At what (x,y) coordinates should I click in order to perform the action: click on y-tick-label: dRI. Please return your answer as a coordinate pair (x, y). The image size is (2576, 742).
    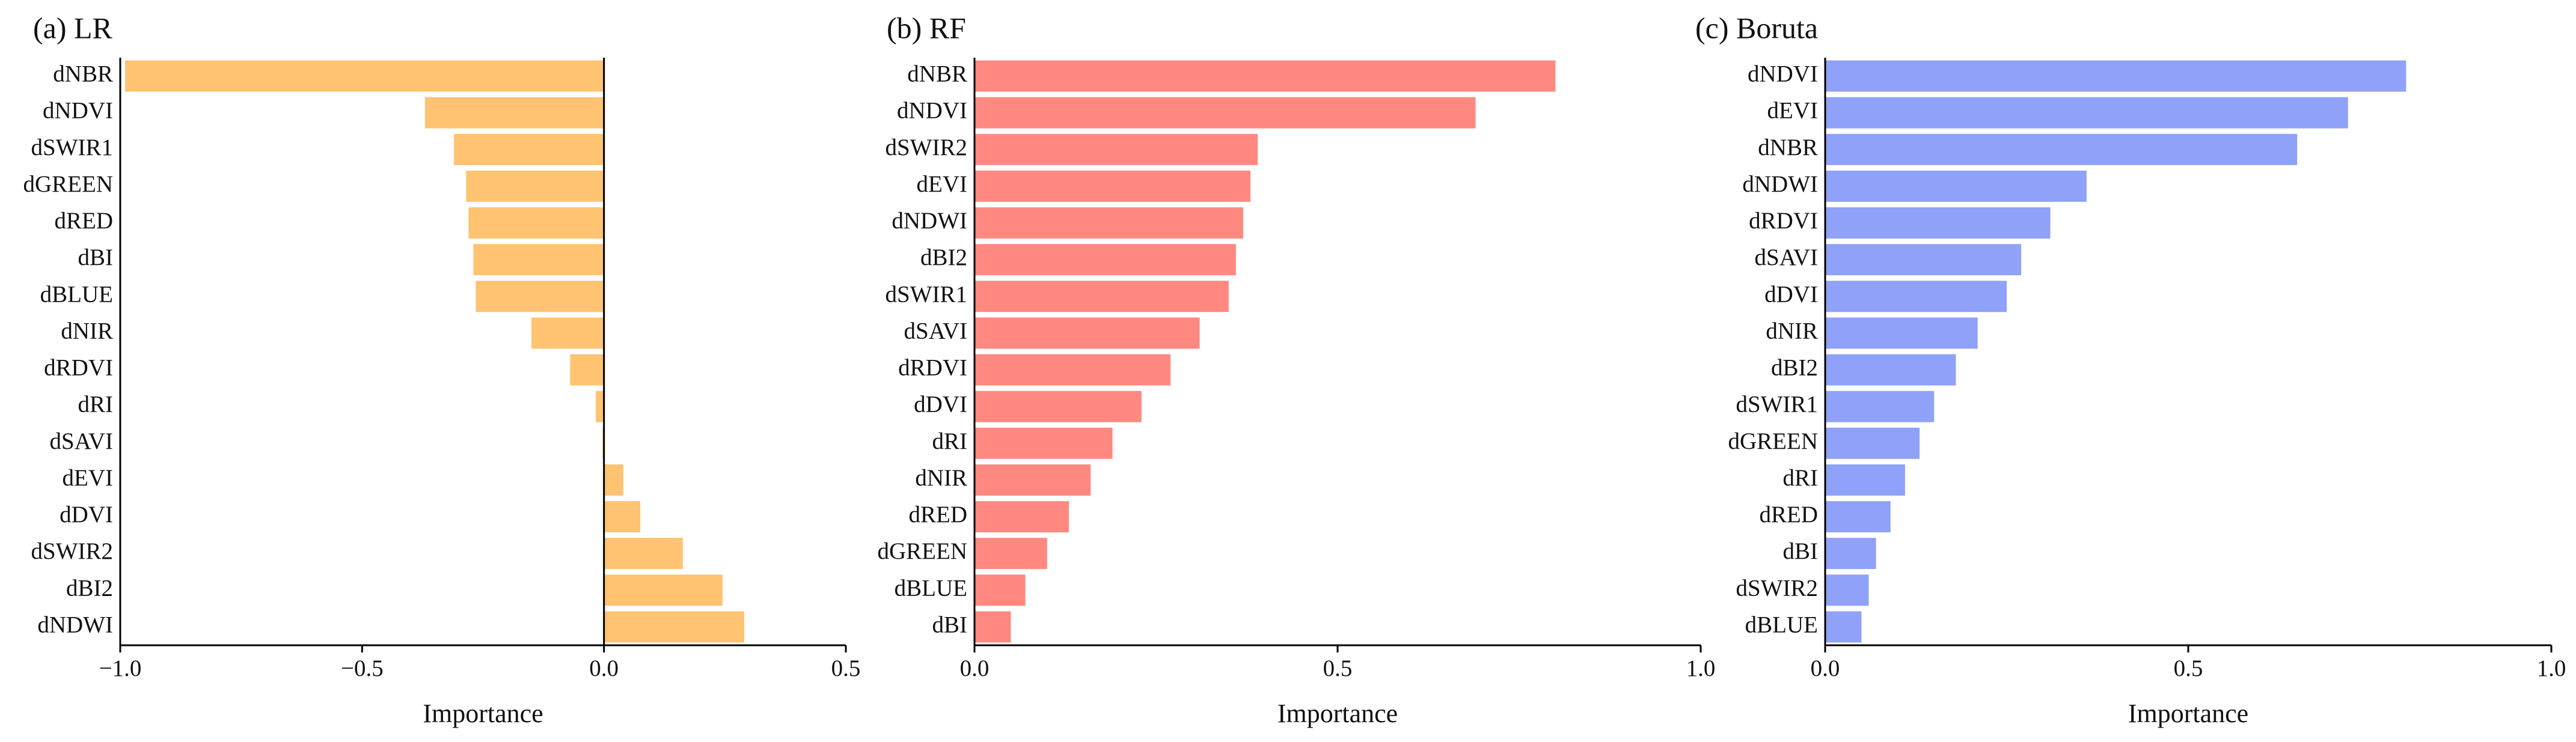
    Looking at the image, I should click on (96, 405).